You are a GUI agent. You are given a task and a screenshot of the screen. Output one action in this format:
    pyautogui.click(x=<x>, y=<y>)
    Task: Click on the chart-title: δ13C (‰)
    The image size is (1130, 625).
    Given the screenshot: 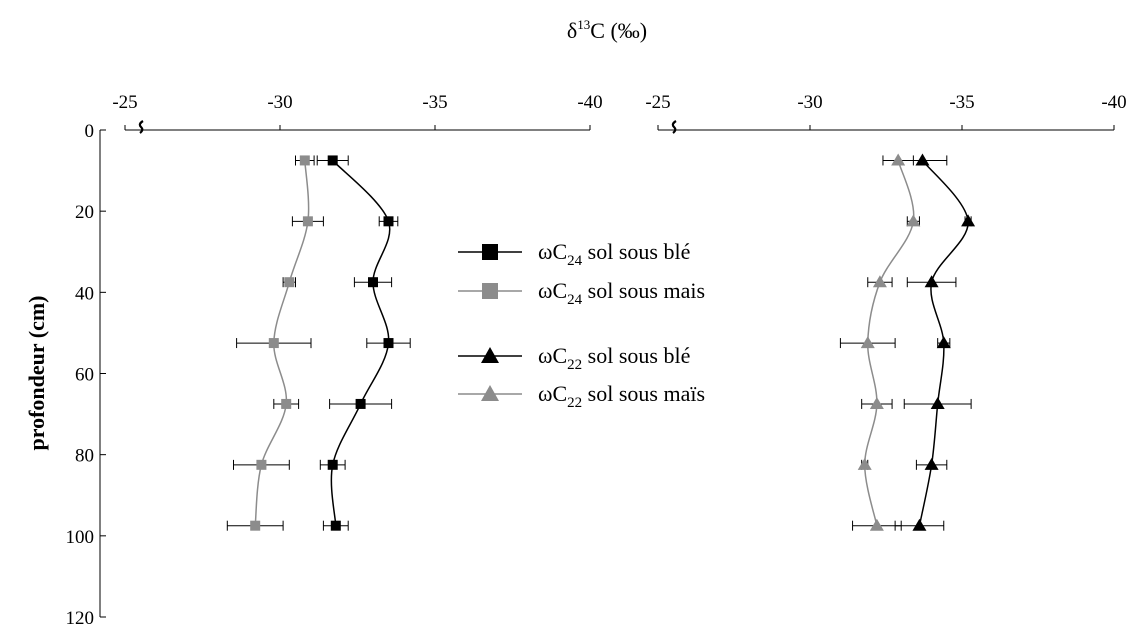 What is the action you would take?
    pyautogui.click(x=607, y=30)
    